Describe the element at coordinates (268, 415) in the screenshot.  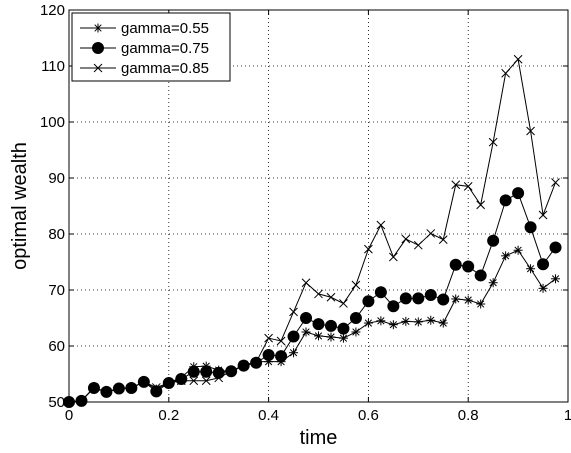
I see `x-tick-label: 0.4` at that location.